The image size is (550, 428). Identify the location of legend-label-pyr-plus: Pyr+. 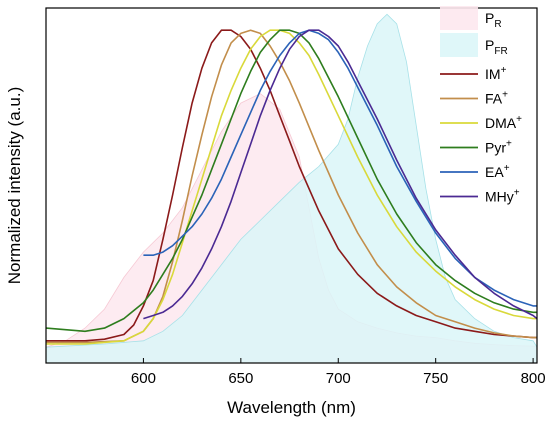
(498, 147).